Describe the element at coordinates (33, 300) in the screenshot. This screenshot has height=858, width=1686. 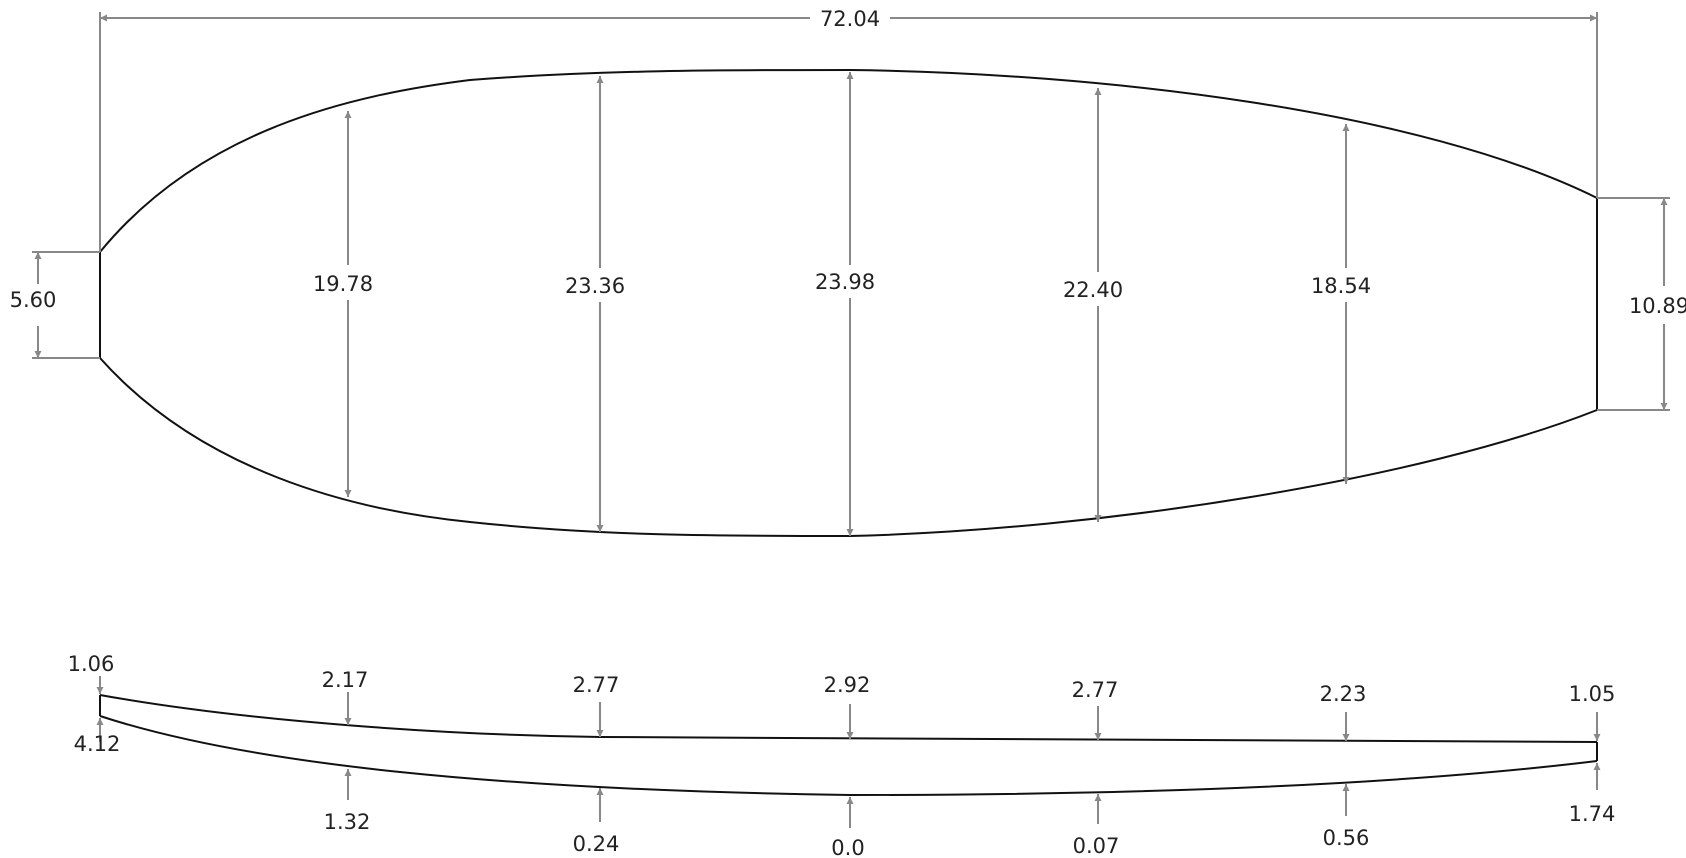
I see `nose-width-label: 5.60` at that location.